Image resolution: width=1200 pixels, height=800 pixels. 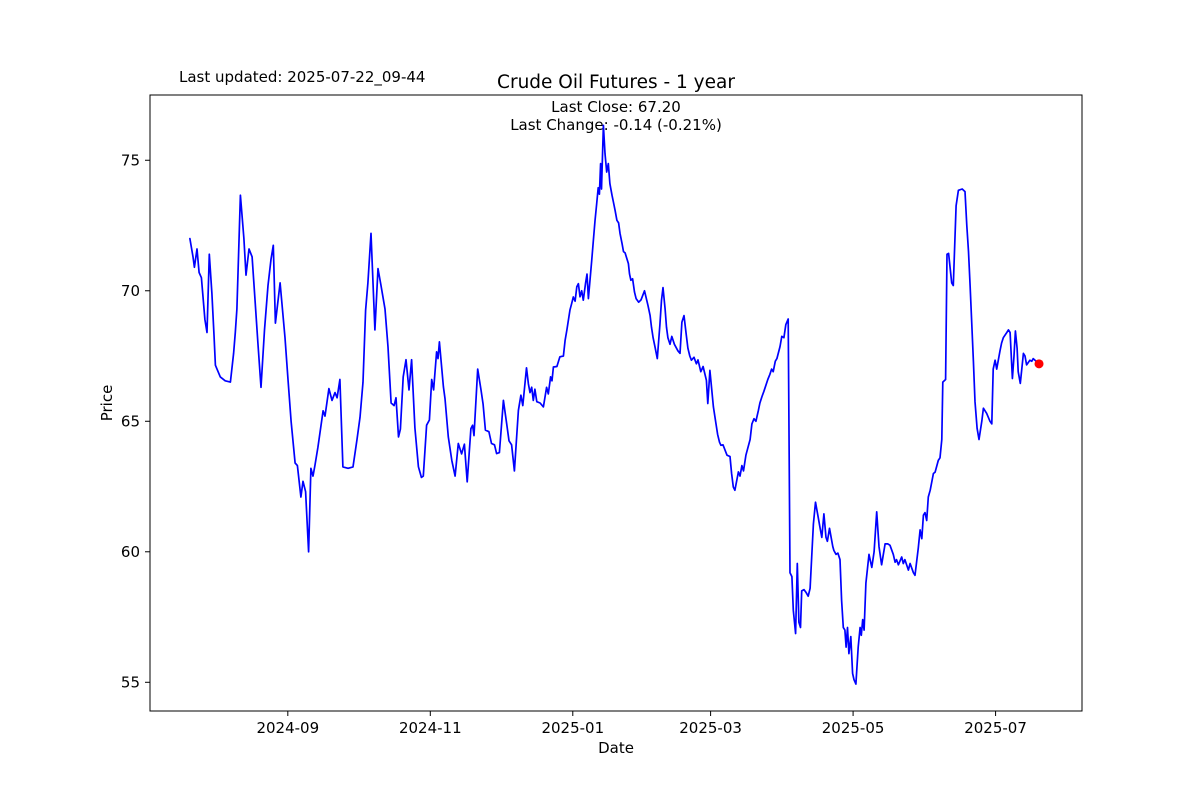 What do you see at coordinates (130, 552) in the screenshot?
I see `y-tick-label: 60` at bounding box center [130, 552].